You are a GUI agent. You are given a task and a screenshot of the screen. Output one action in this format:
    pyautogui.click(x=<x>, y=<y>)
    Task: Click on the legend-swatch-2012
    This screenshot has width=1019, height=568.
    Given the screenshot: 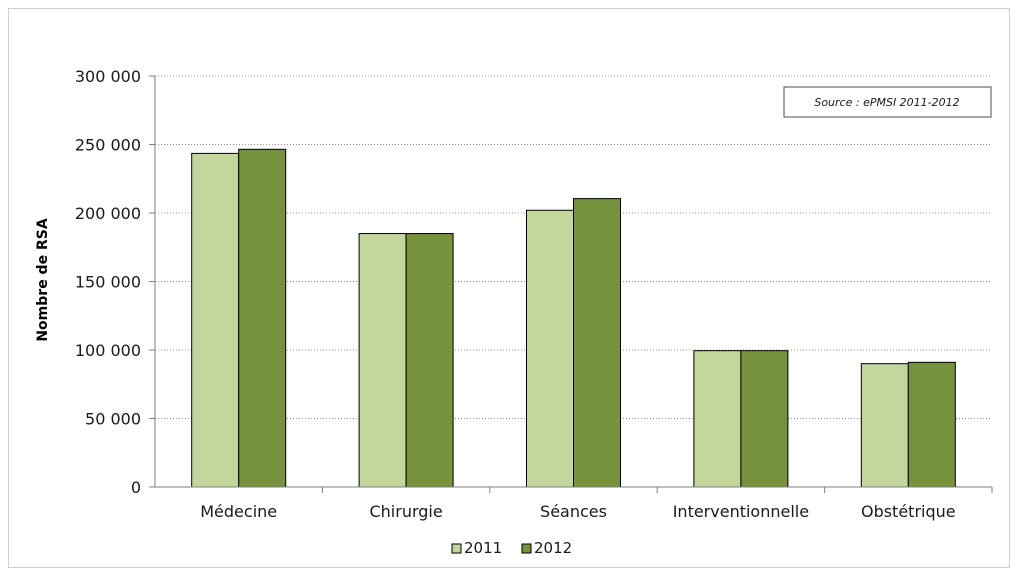 What is the action you would take?
    pyautogui.click(x=526, y=548)
    